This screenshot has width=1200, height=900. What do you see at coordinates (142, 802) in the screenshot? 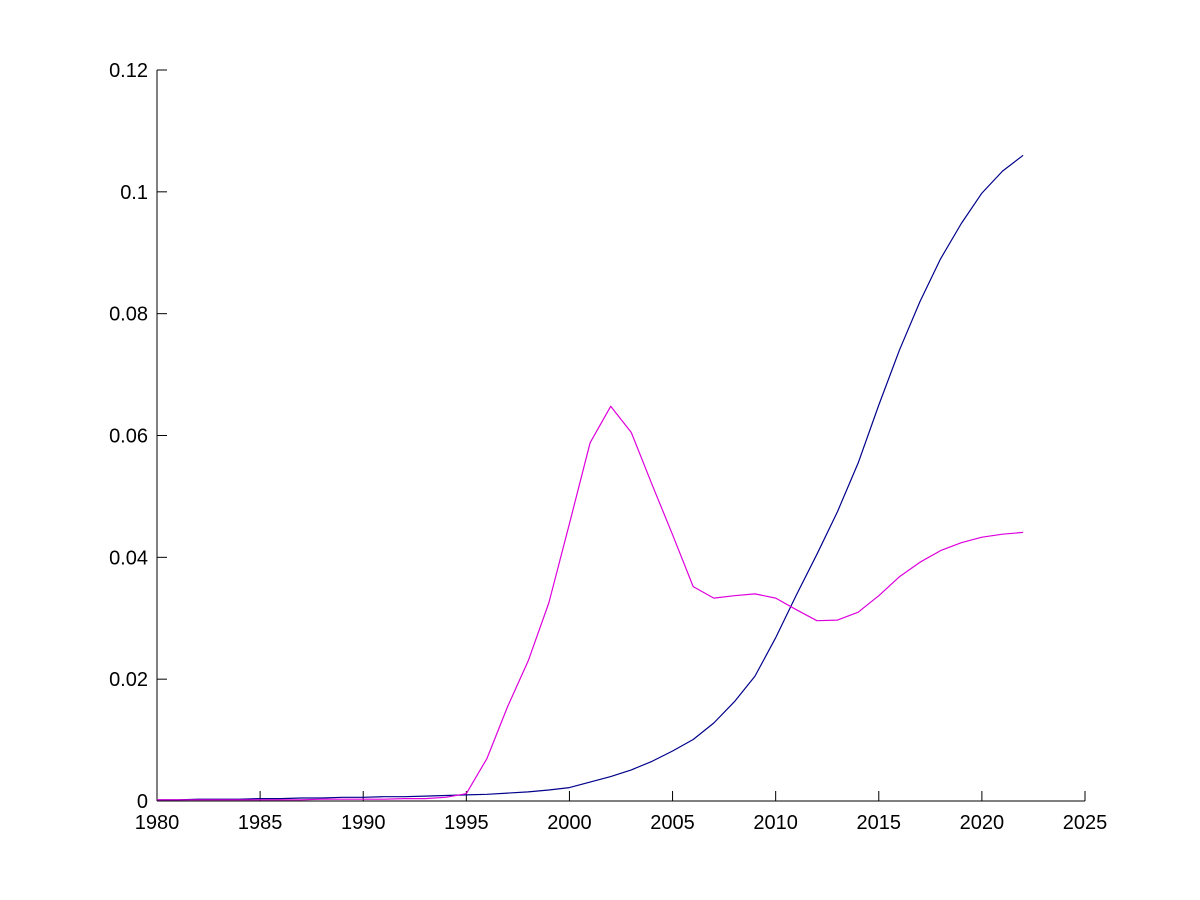
I see `y-tick-label: 0` at bounding box center [142, 802].